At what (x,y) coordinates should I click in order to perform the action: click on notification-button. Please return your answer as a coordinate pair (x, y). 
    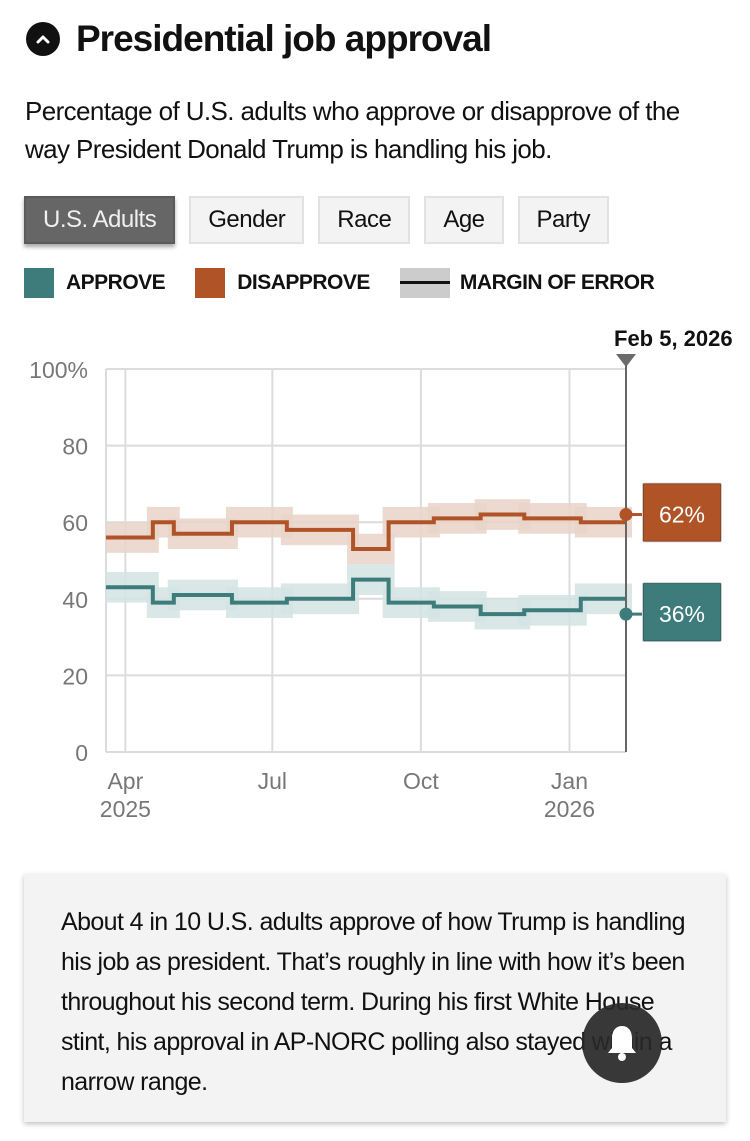
    Looking at the image, I should click on (622, 1043).